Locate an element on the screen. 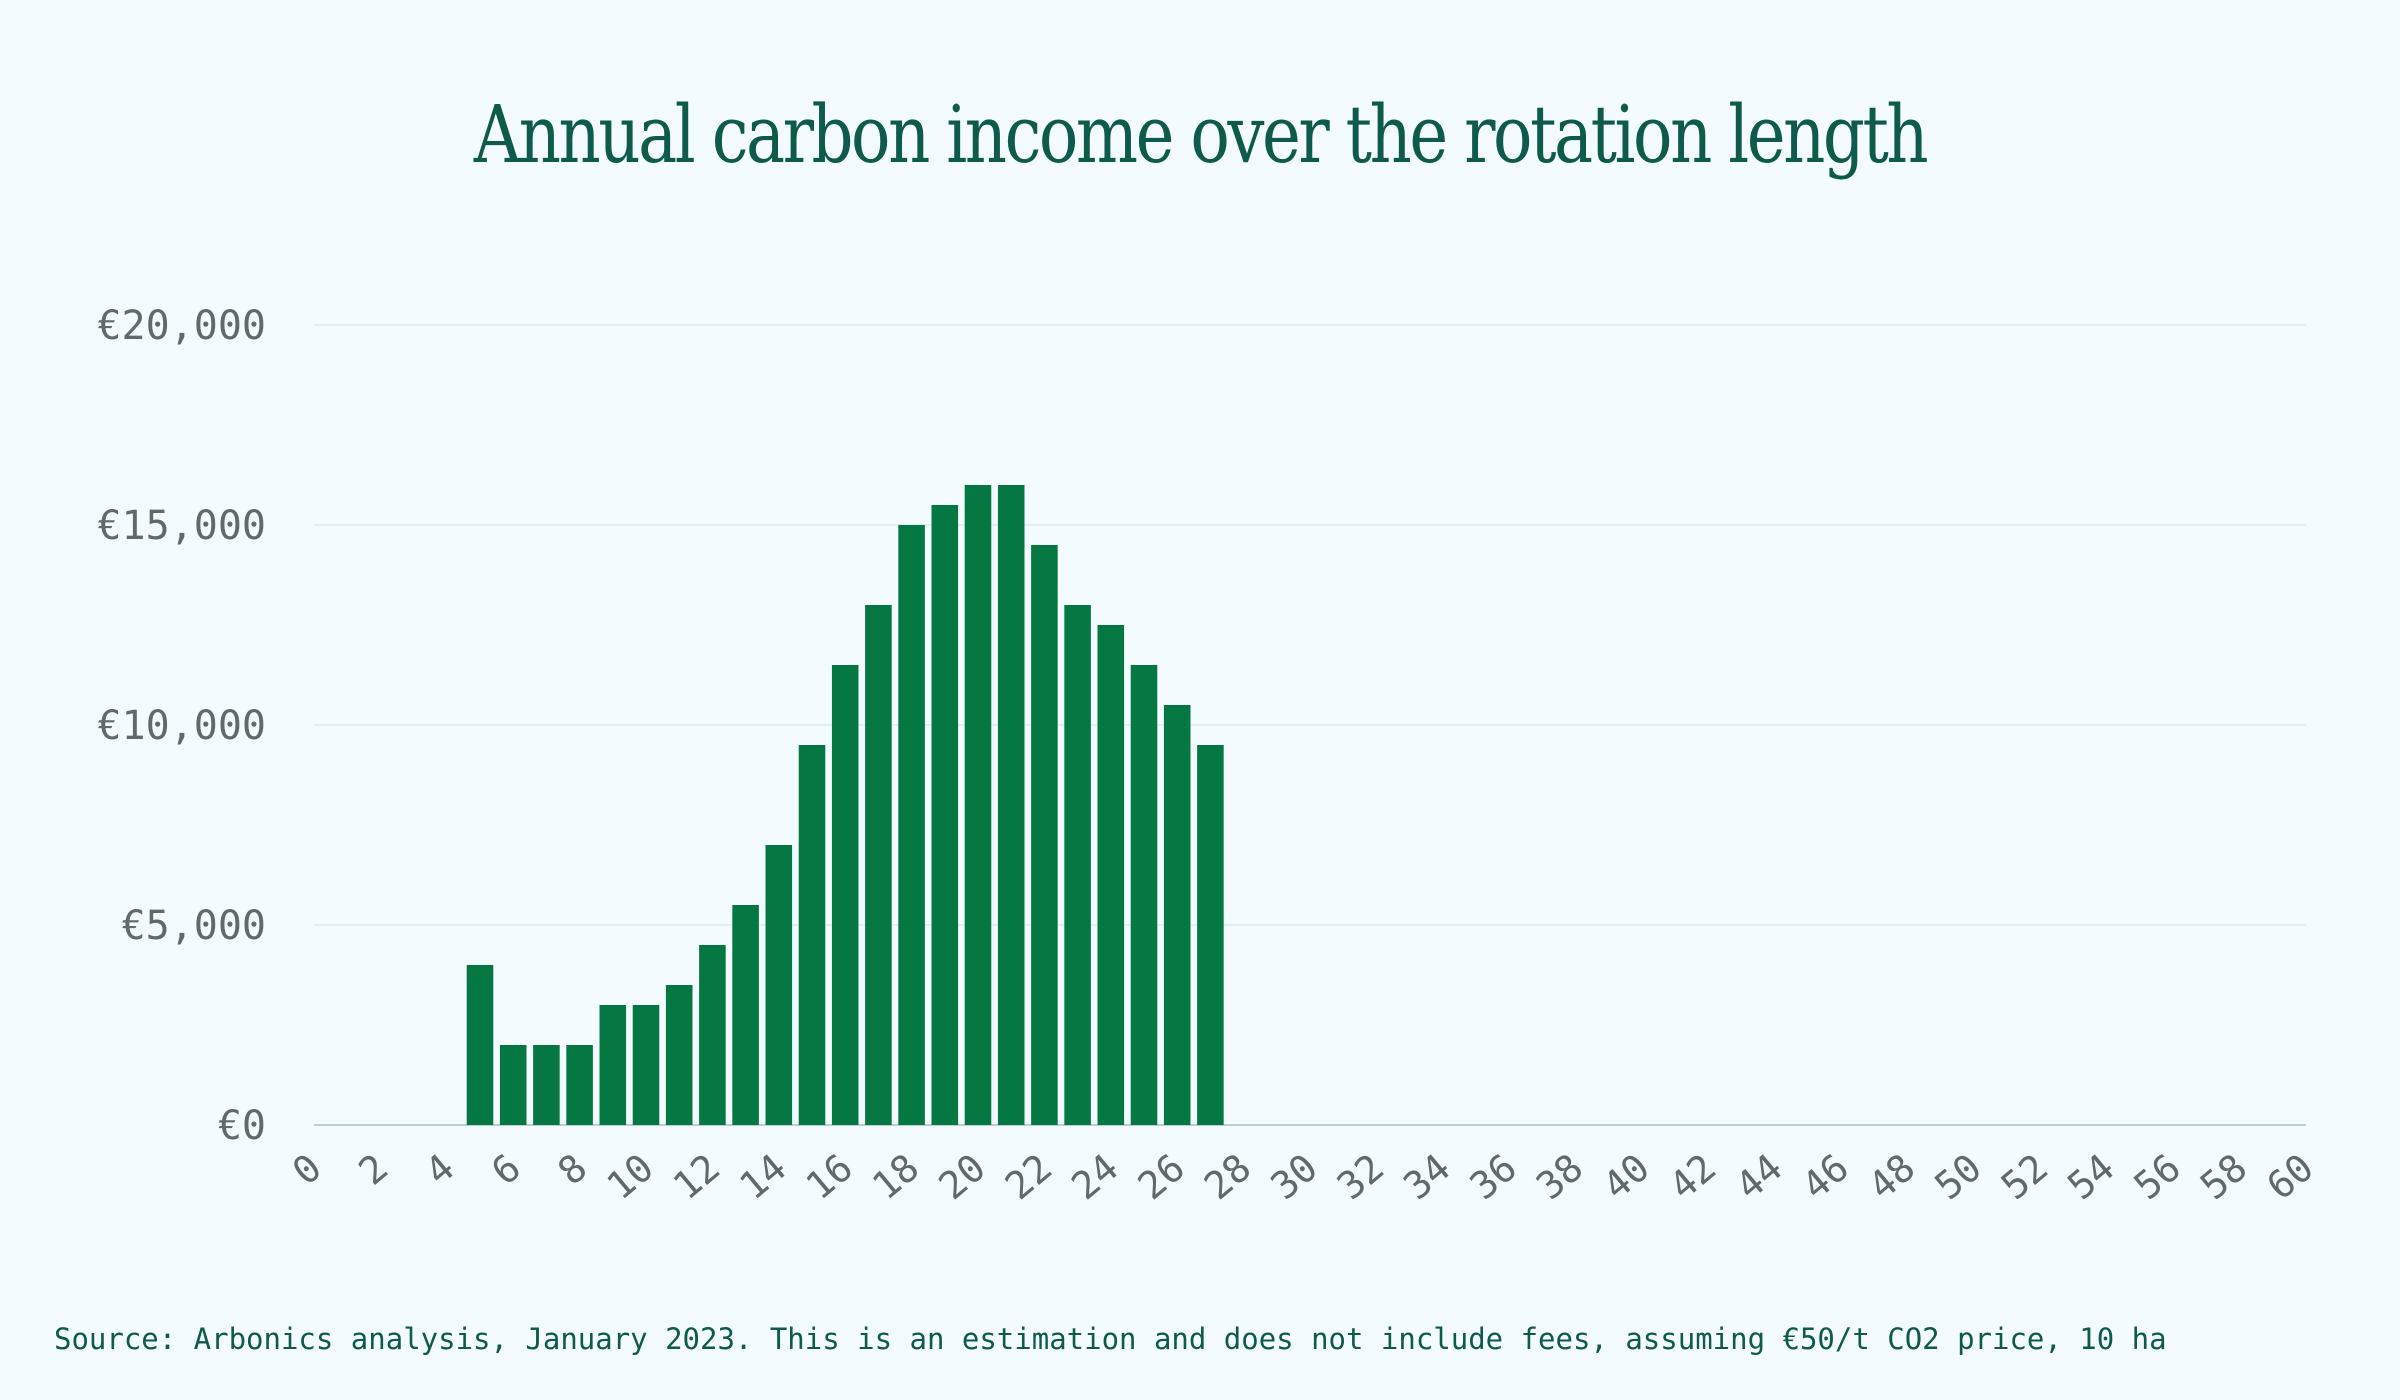 This screenshot has width=2400, height=1400. x-tick-label: 40 is located at coordinates (1625, 1176).